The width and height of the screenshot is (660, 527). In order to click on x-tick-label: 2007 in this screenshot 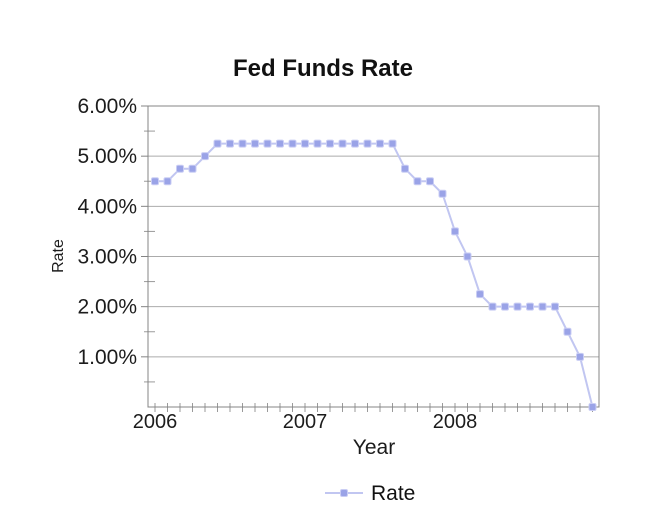, I will do `click(305, 422)`.